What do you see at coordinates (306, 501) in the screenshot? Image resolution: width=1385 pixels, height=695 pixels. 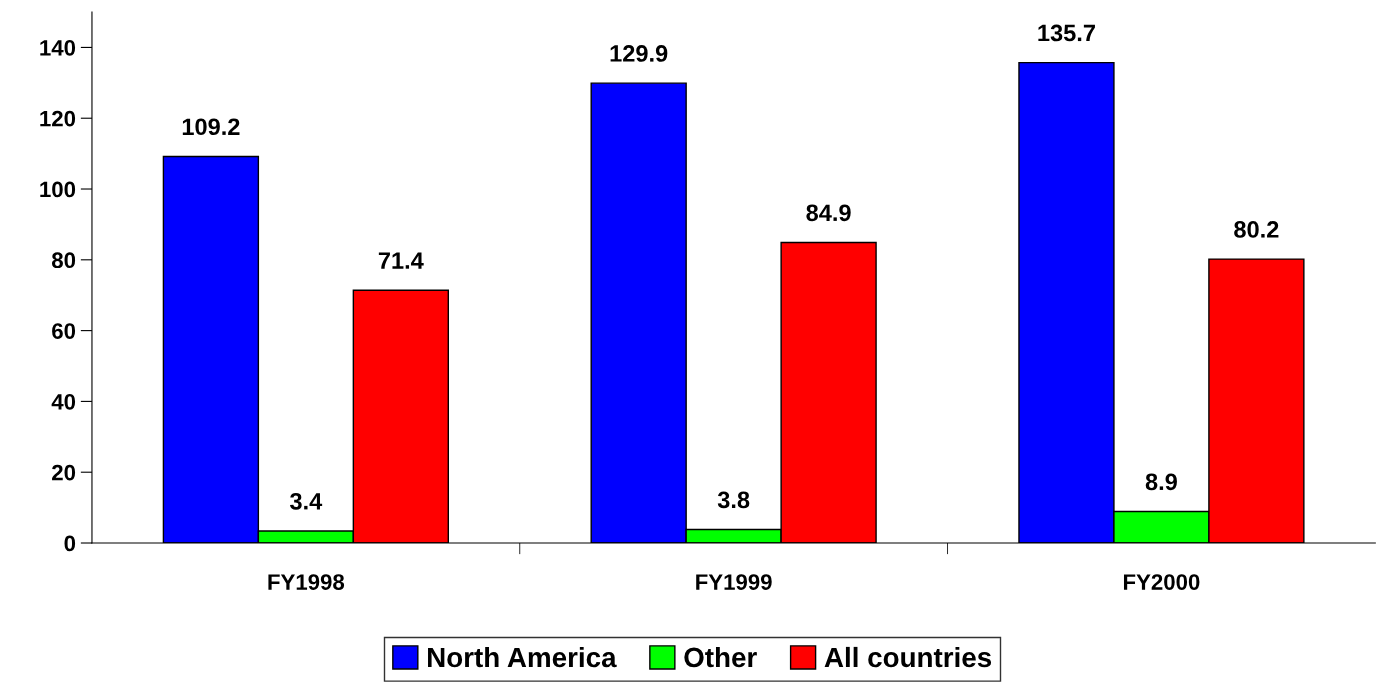 I see `data-label: 3.4` at bounding box center [306, 501].